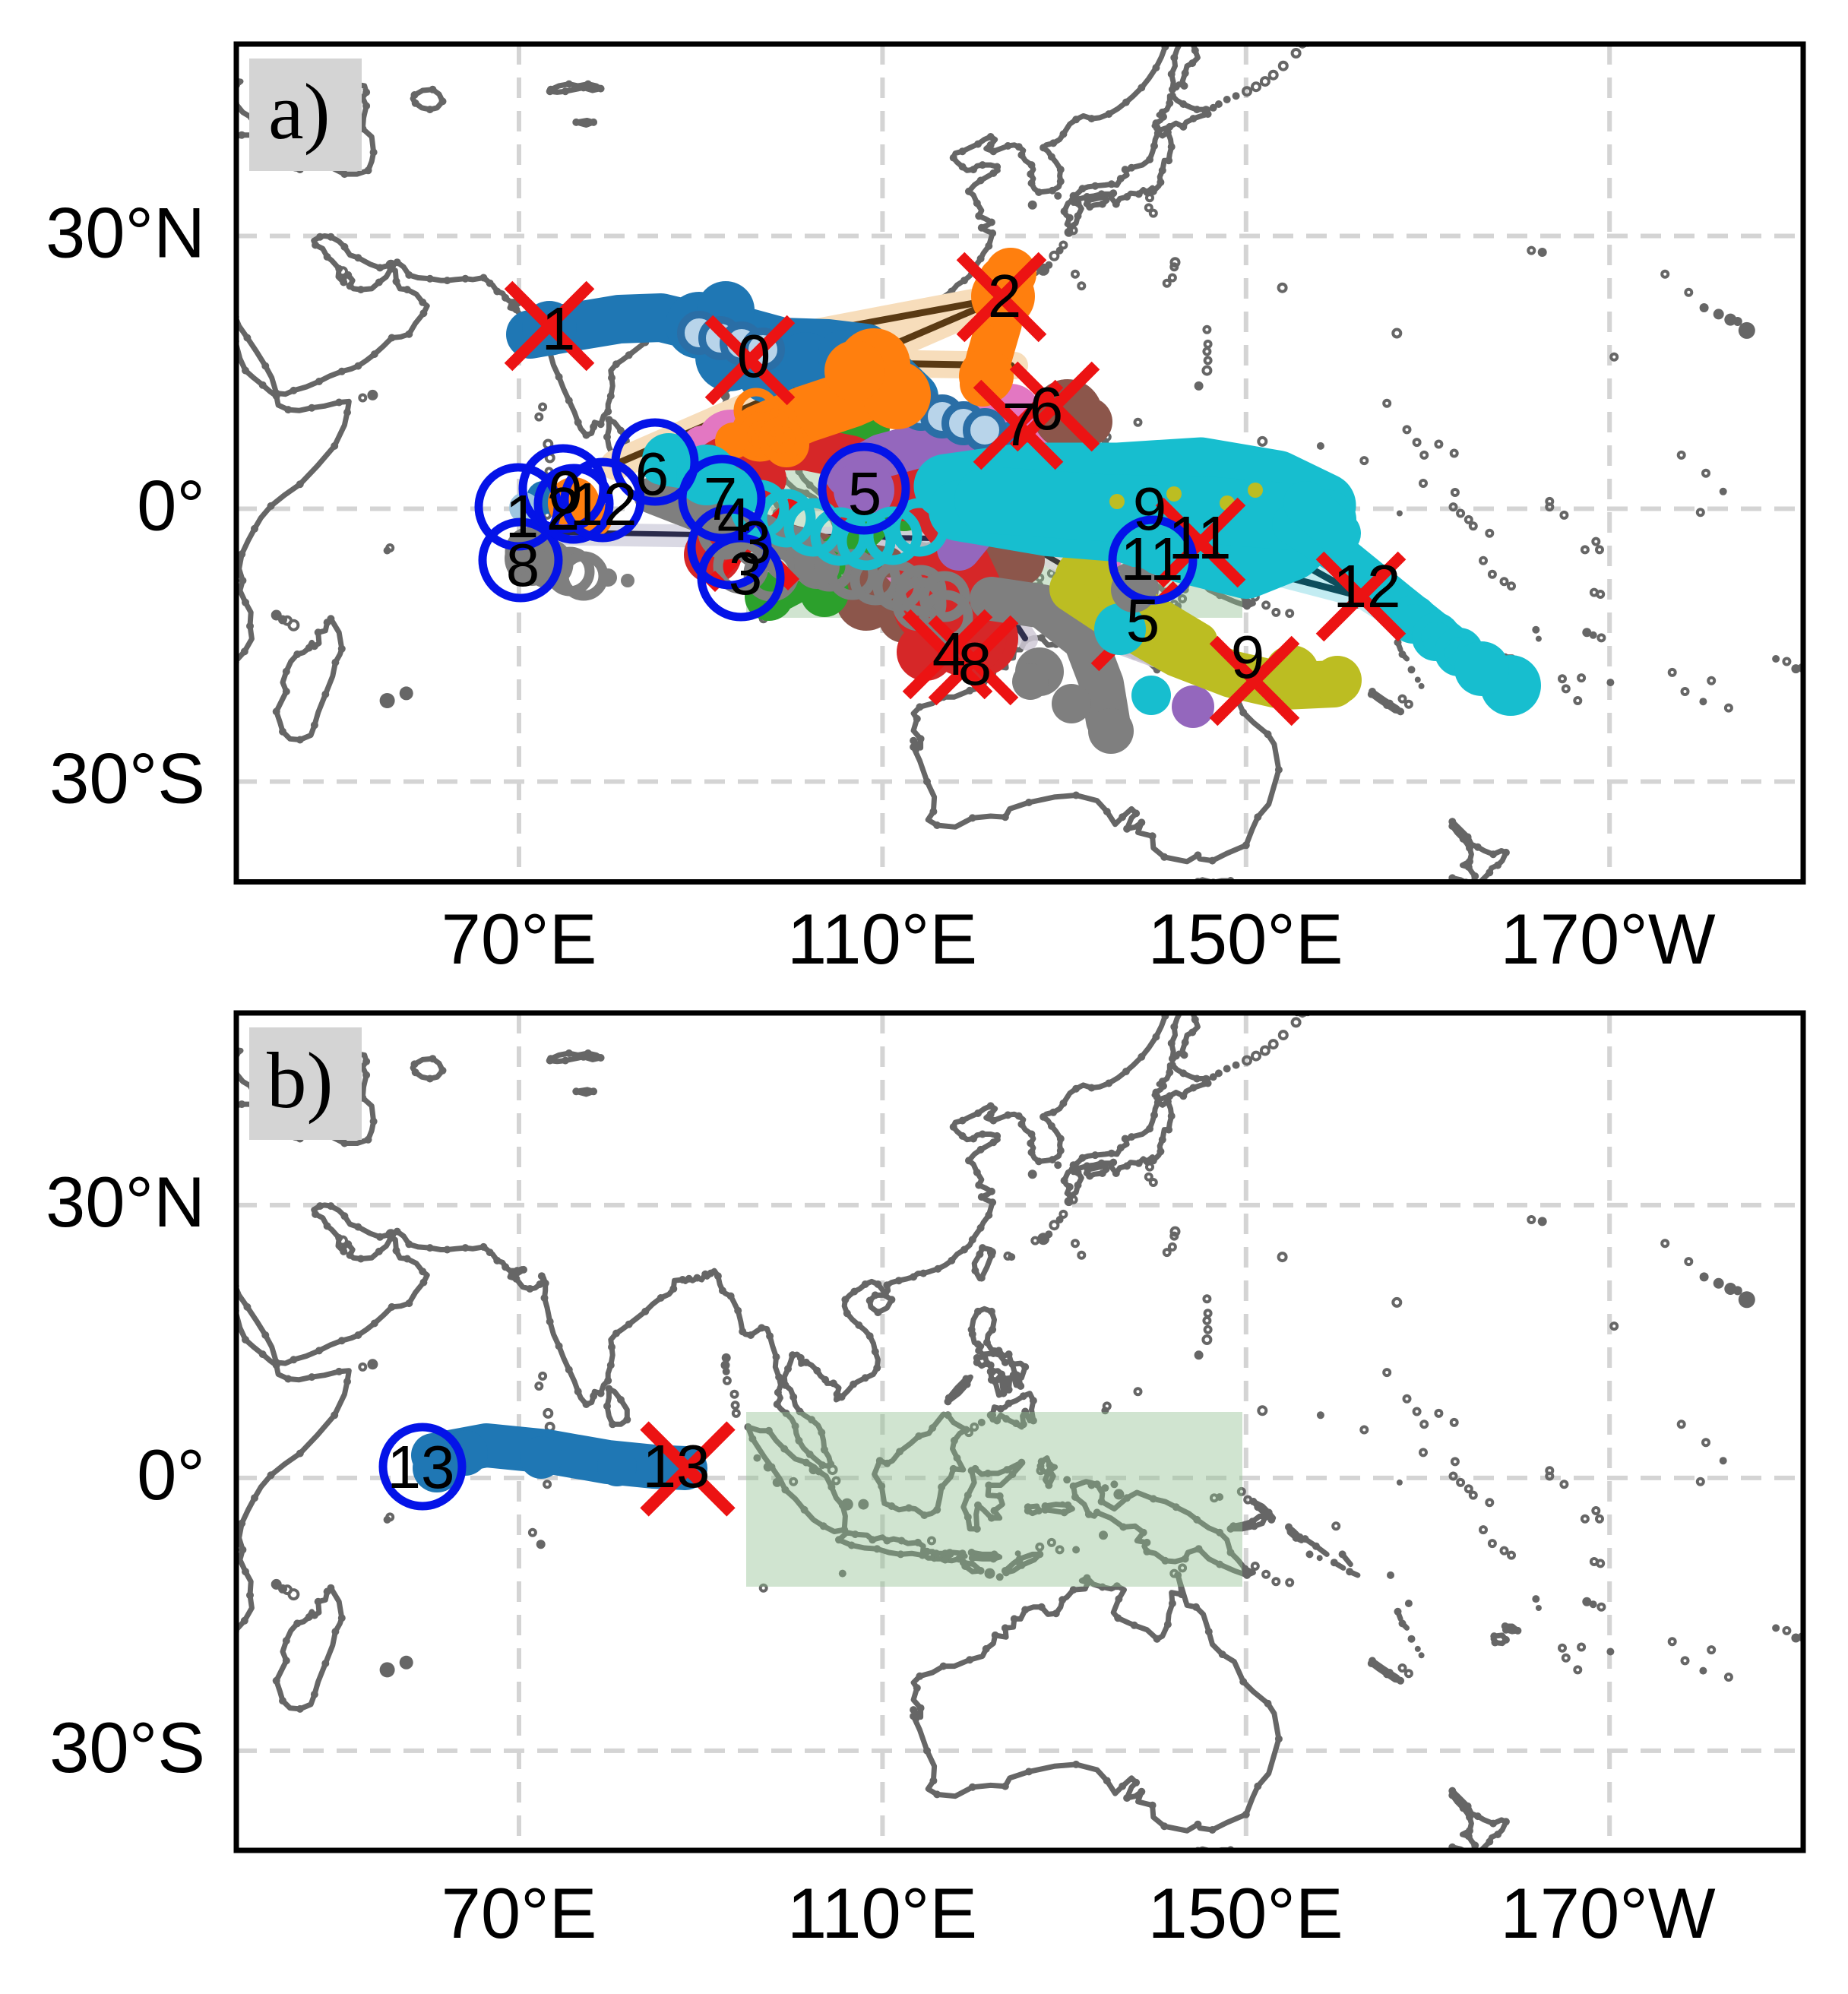 This screenshot has height=1994, width=1848. What do you see at coordinates (299, 111) in the screenshot?
I see `svg-text: a)` at bounding box center [299, 111].